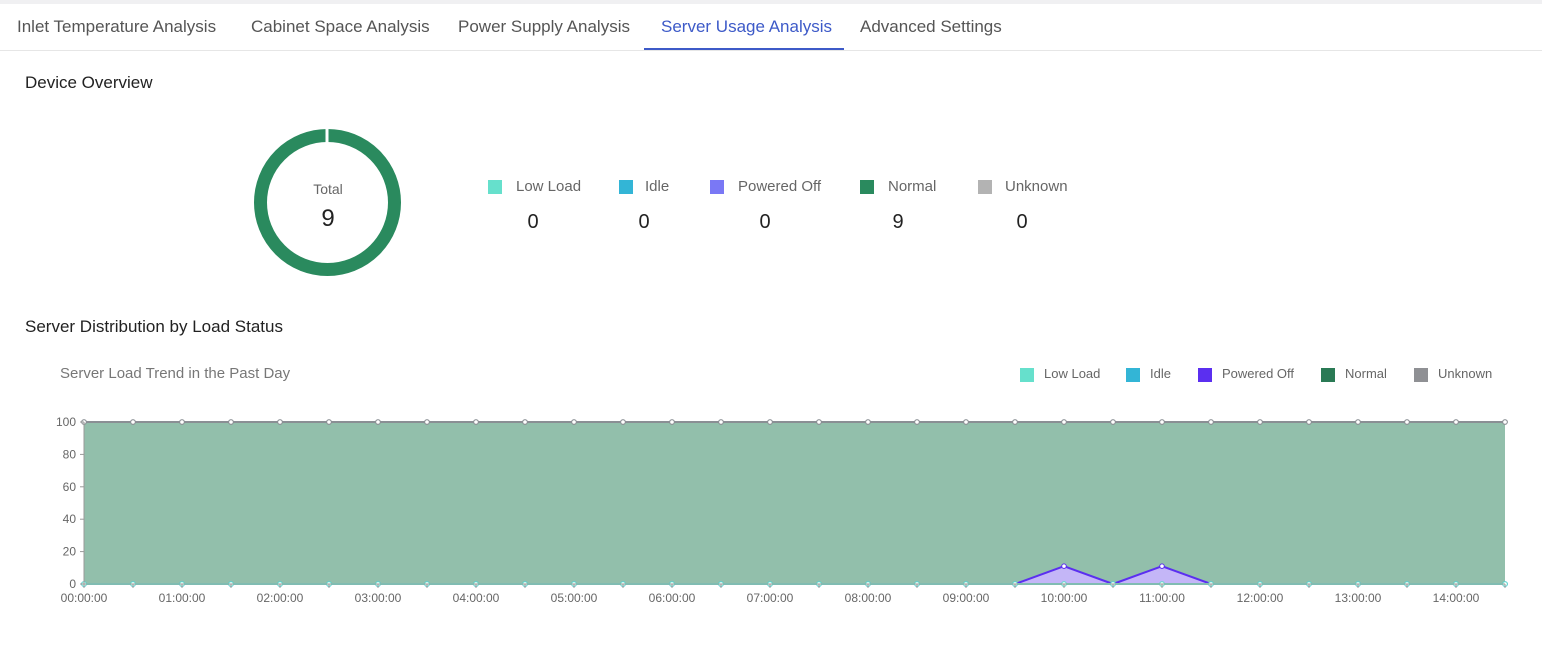  What do you see at coordinates (867, 187) in the screenshot?
I see `normal-swatch` at bounding box center [867, 187].